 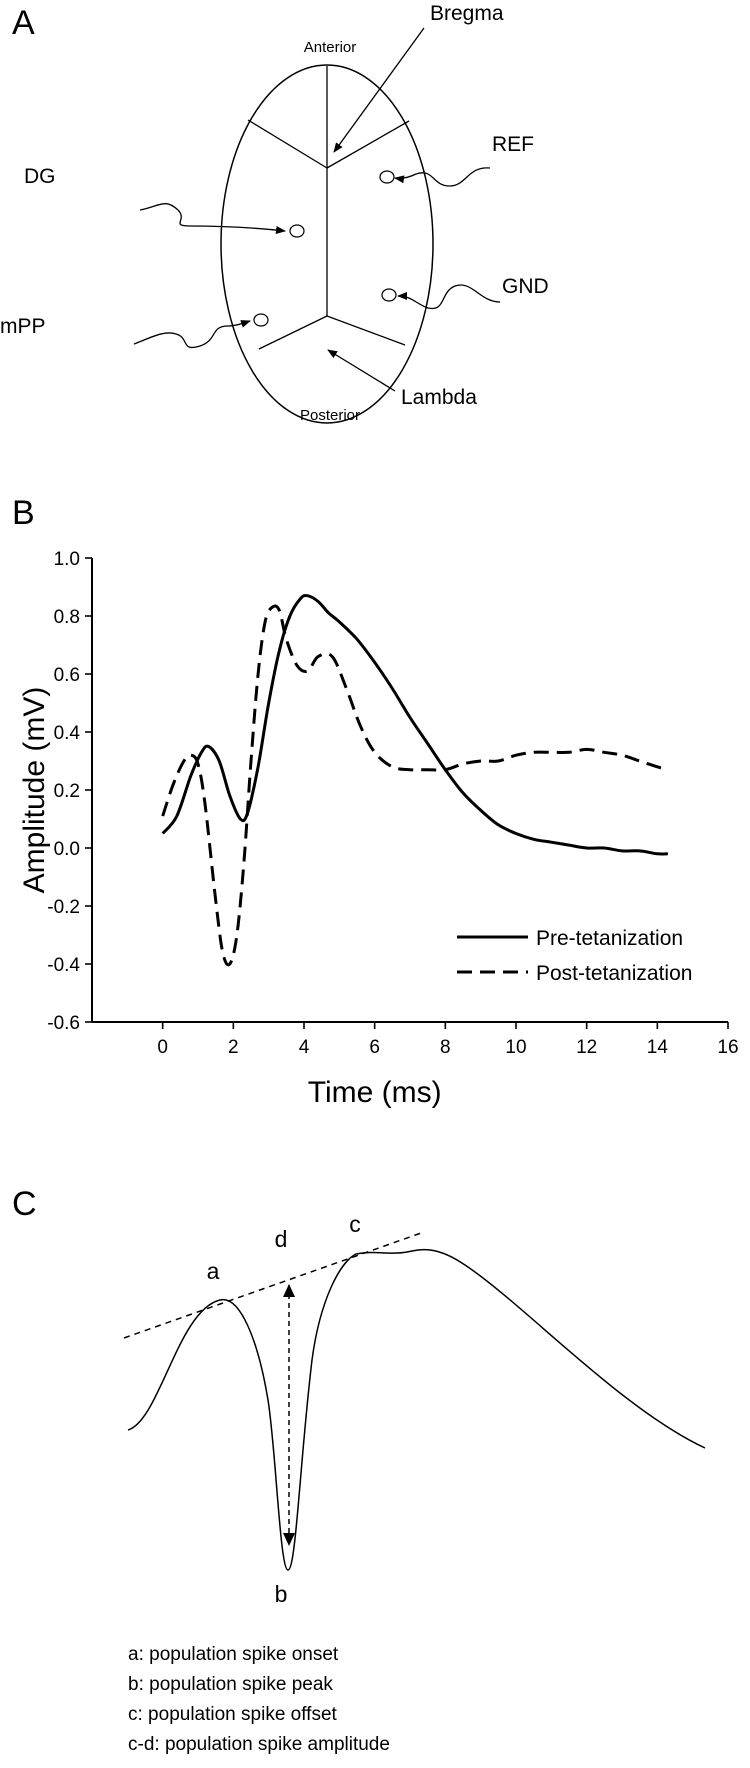 I want to click on gnd-label: GND, so click(x=525, y=286).